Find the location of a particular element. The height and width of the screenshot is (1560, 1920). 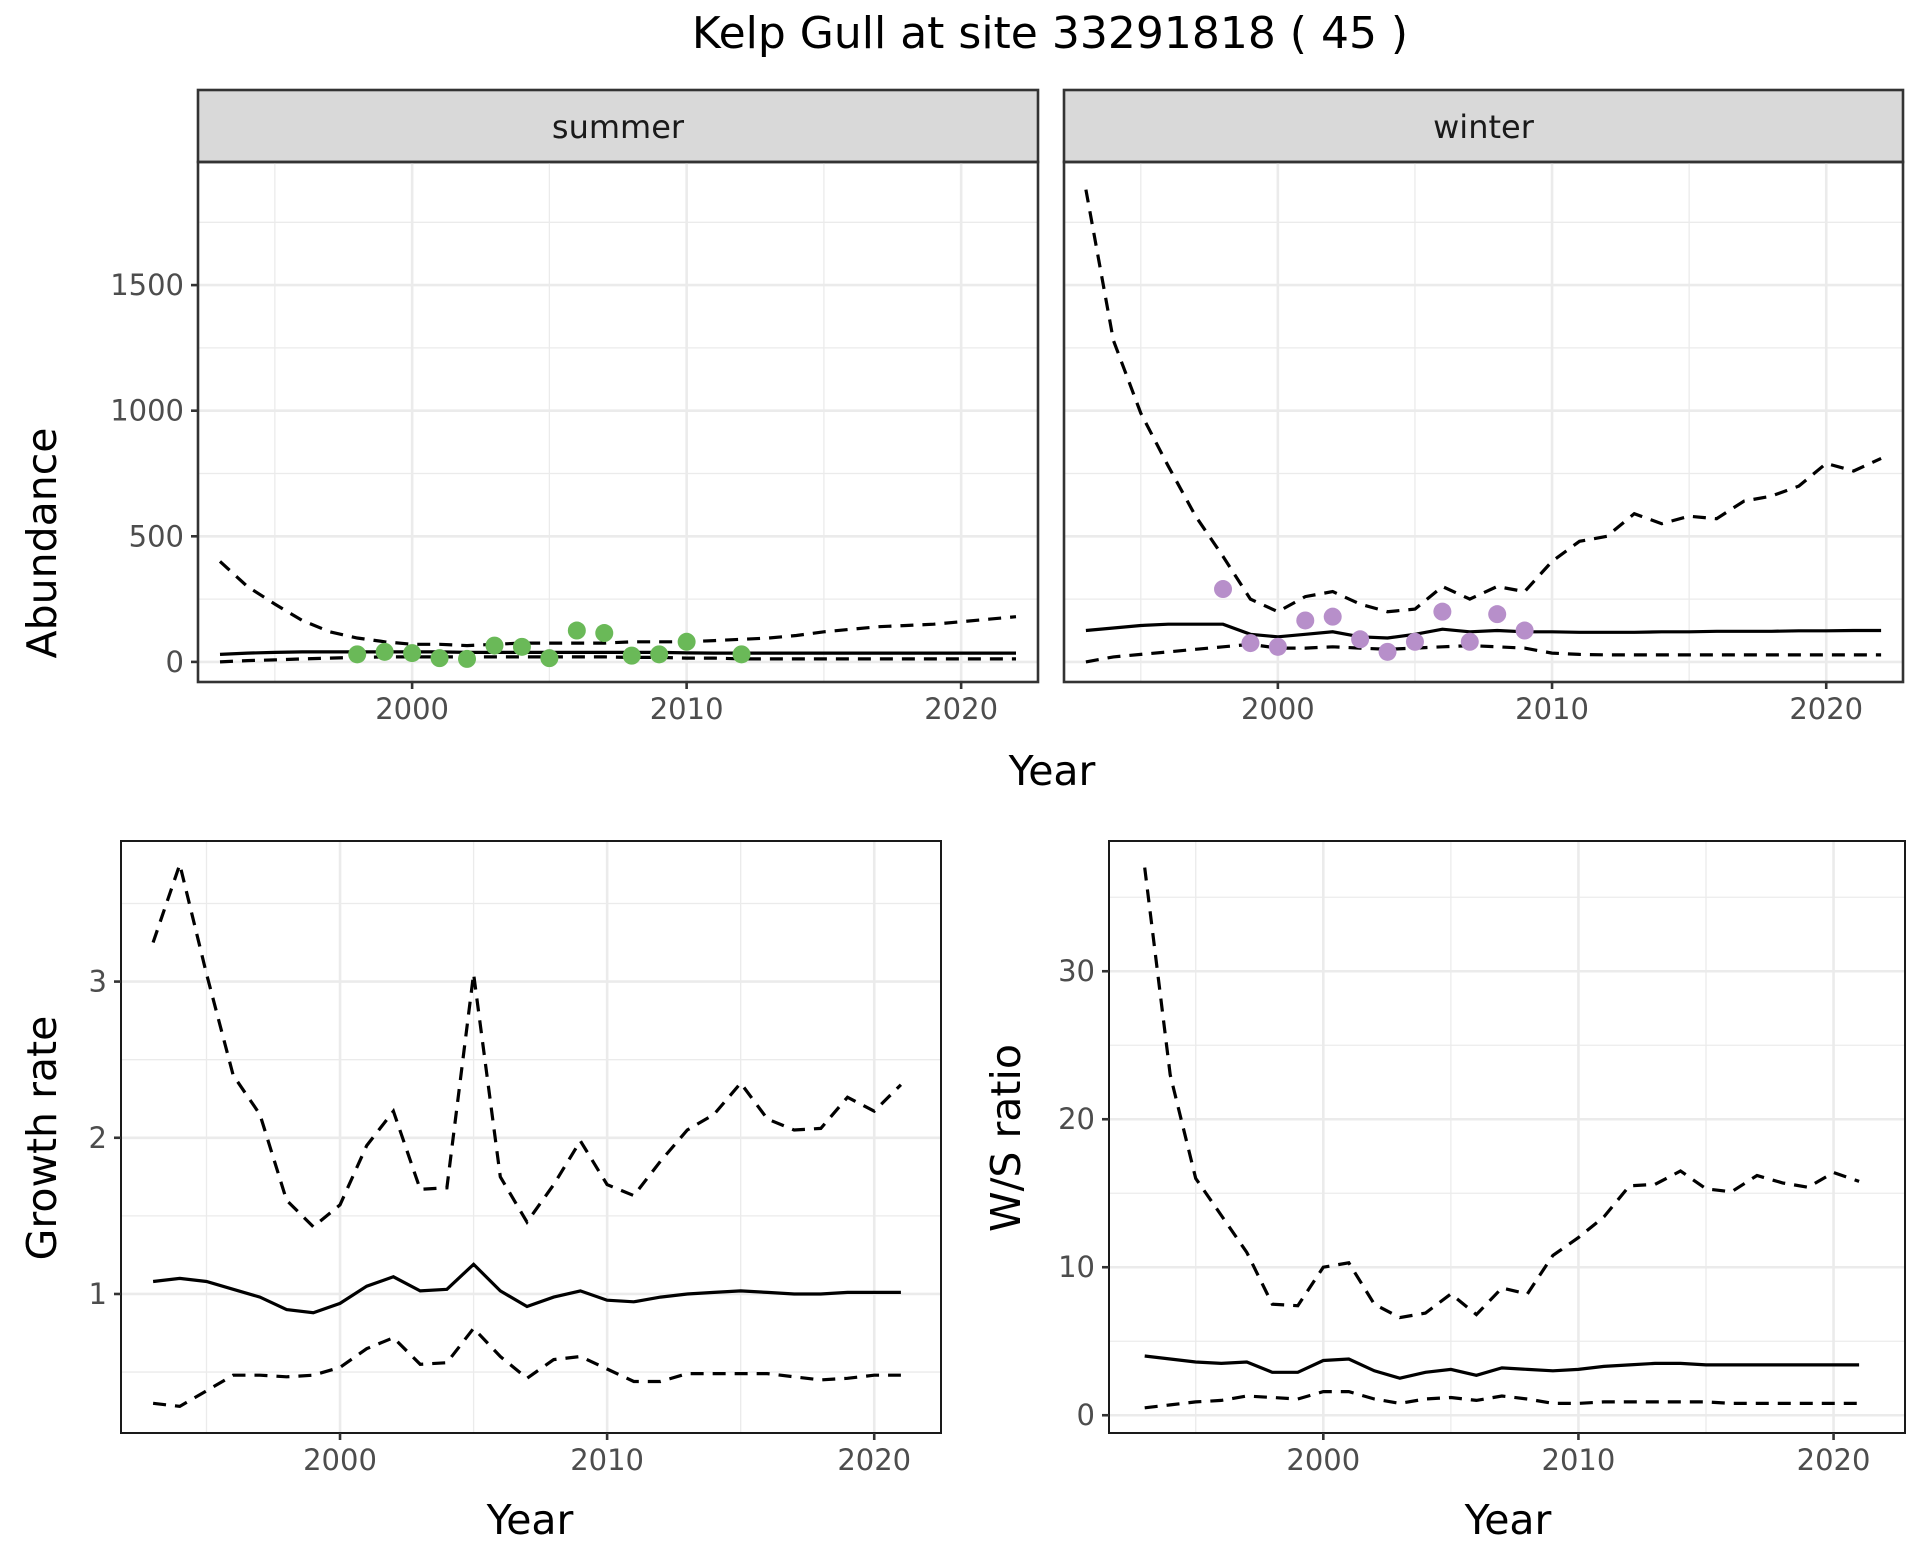

y-tick-label: 1000 is located at coordinates (147, 411).